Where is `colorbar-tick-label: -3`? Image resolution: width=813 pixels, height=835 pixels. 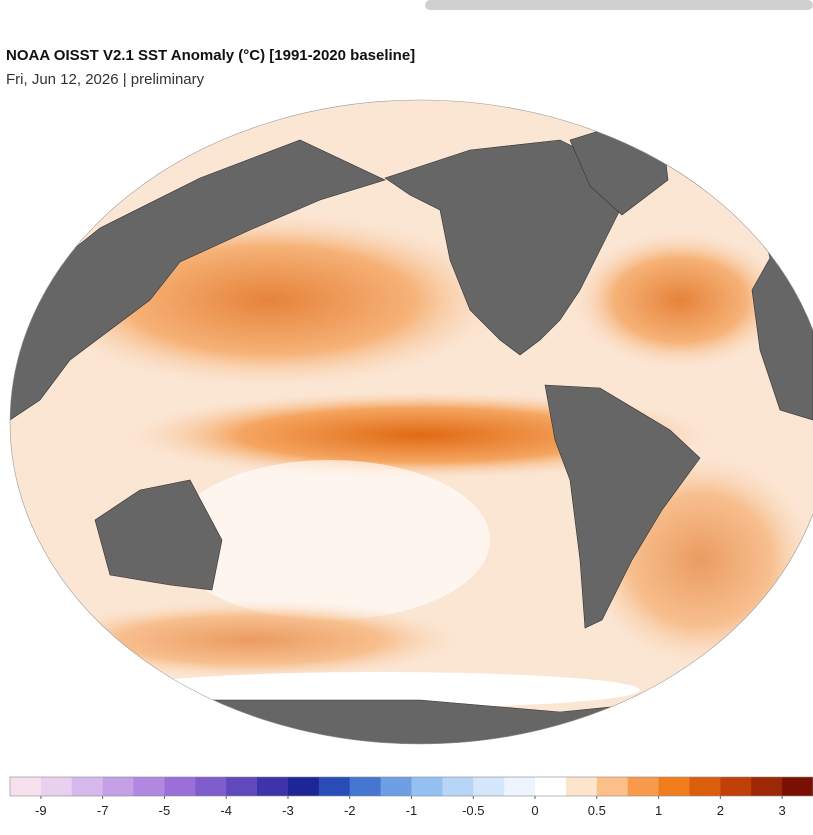
colorbar-tick-label: -3 is located at coordinates (288, 810).